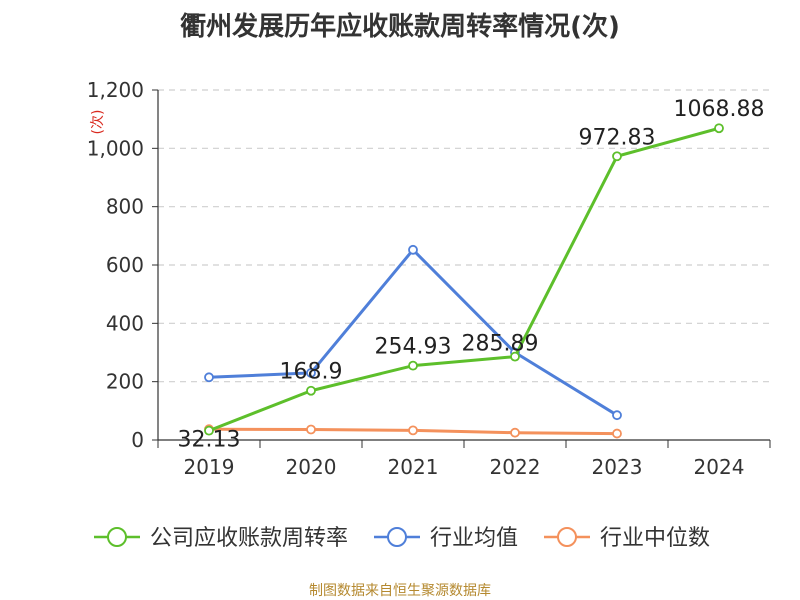 This screenshot has height=600, width=800. What do you see at coordinates (125, 265) in the screenshot?
I see `y-tick-label: 600` at bounding box center [125, 265].